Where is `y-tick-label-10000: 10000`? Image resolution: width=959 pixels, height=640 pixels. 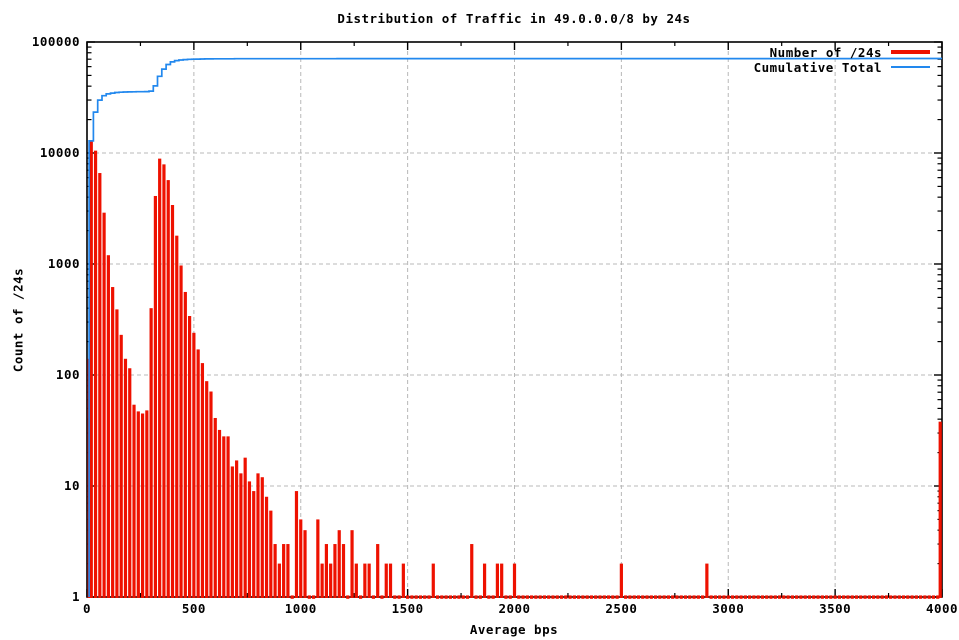 y-tick-label-10000: 10000 is located at coordinates (59, 152).